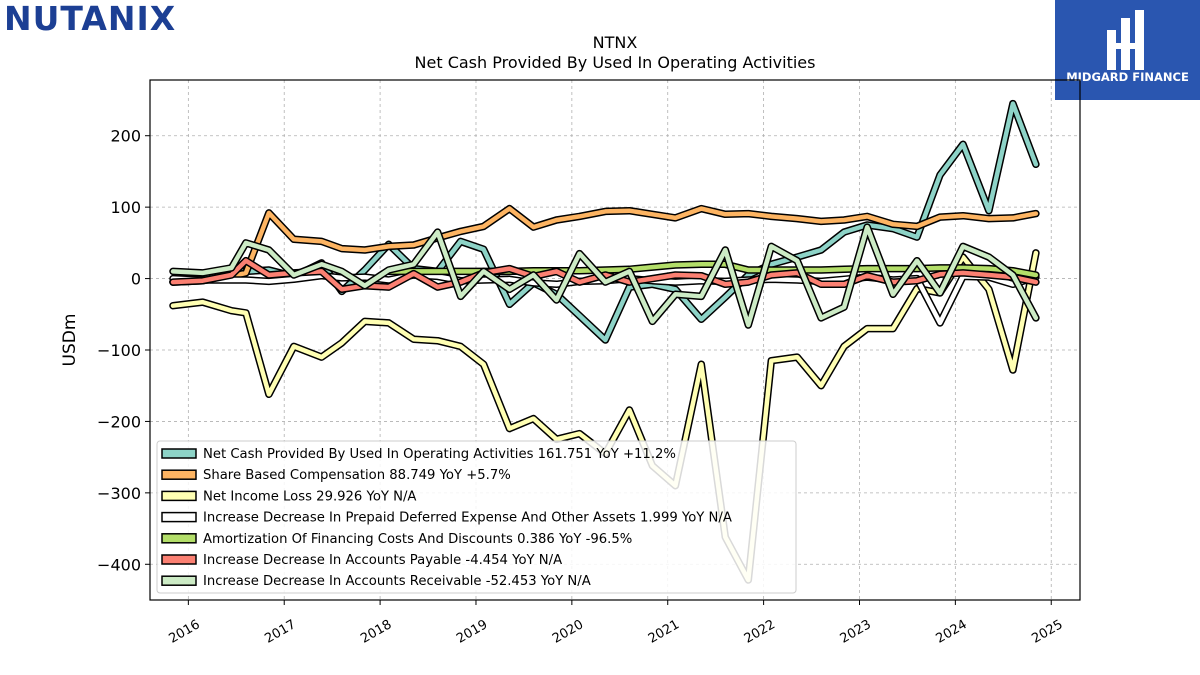  What do you see at coordinates (856, 632) in the screenshot?
I see `x-tick-label: 2023` at bounding box center [856, 632].